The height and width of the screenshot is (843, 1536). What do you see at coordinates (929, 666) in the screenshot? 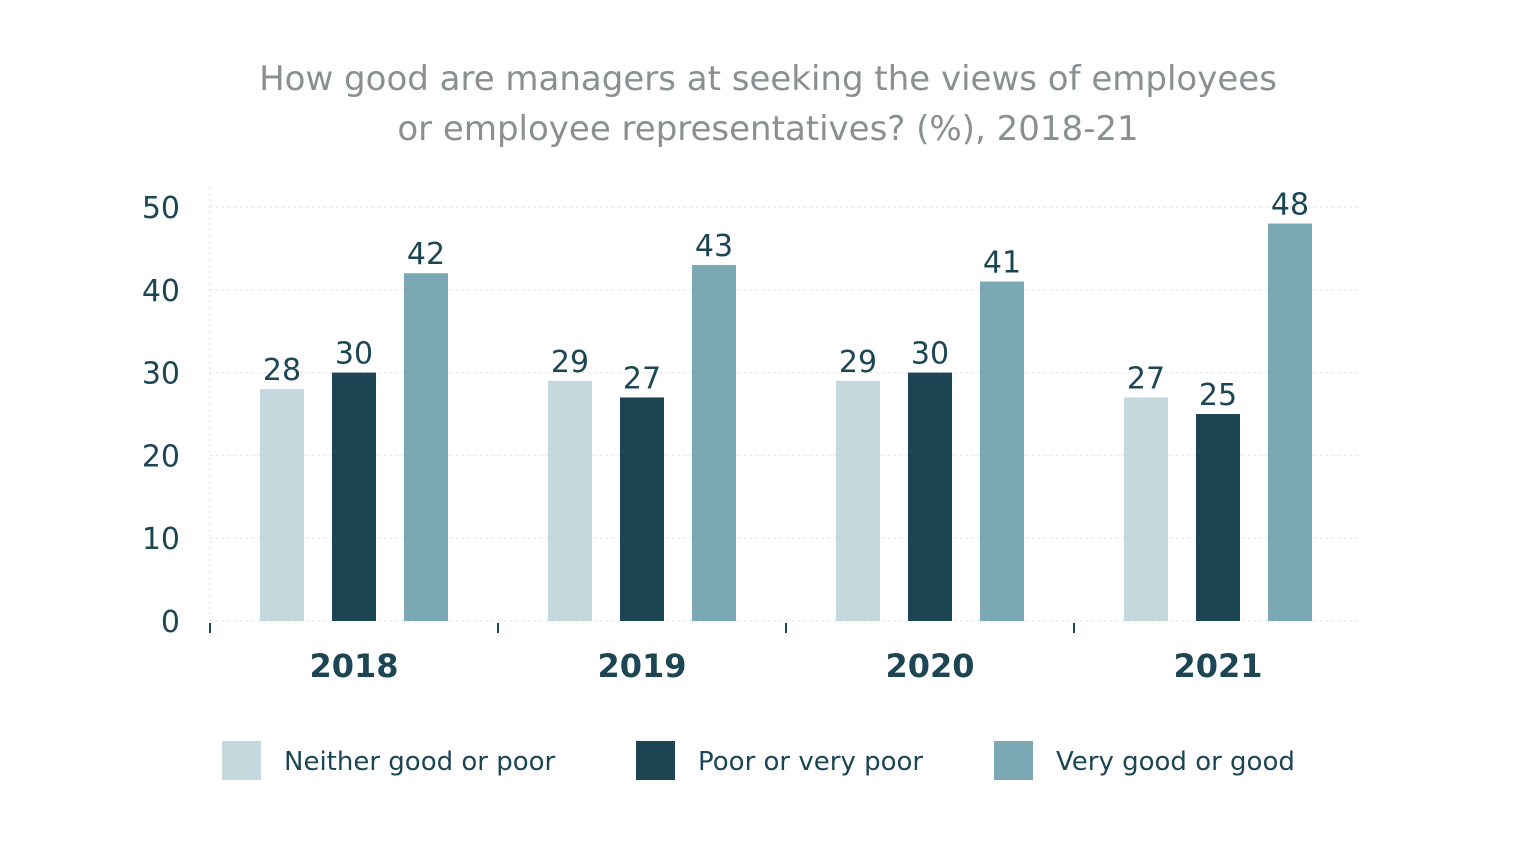
I see `x-category-label: 2020` at bounding box center [929, 666].